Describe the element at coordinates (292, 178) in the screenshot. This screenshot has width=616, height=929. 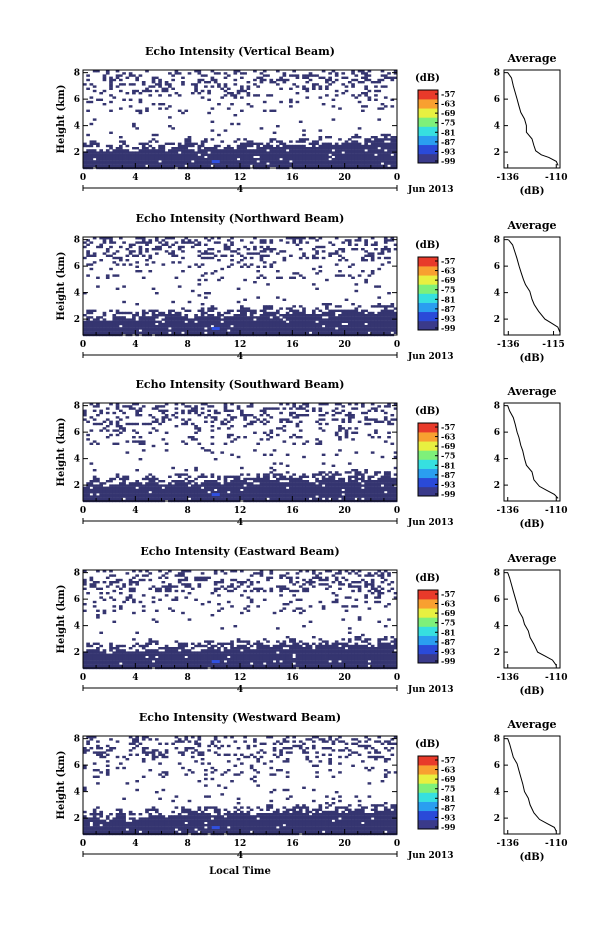
I see `x-tick-label: 16` at that location.